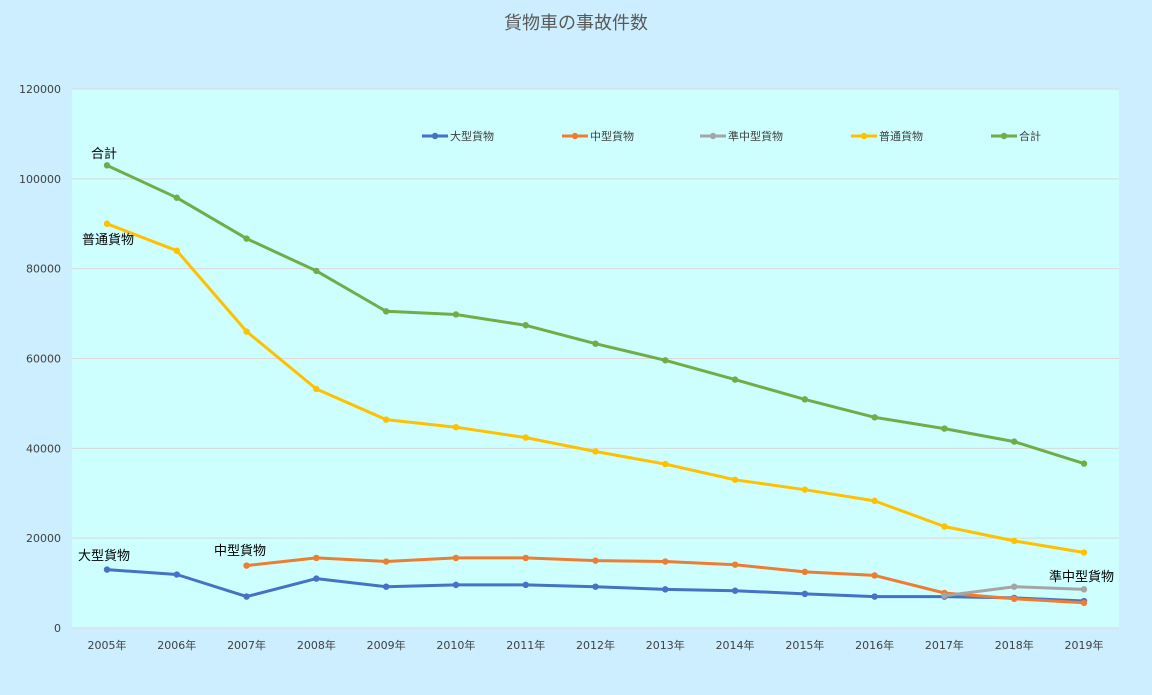 The image size is (1152, 695). What do you see at coordinates (40, 179) in the screenshot?
I see `y-tick-label: 100000` at bounding box center [40, 179].